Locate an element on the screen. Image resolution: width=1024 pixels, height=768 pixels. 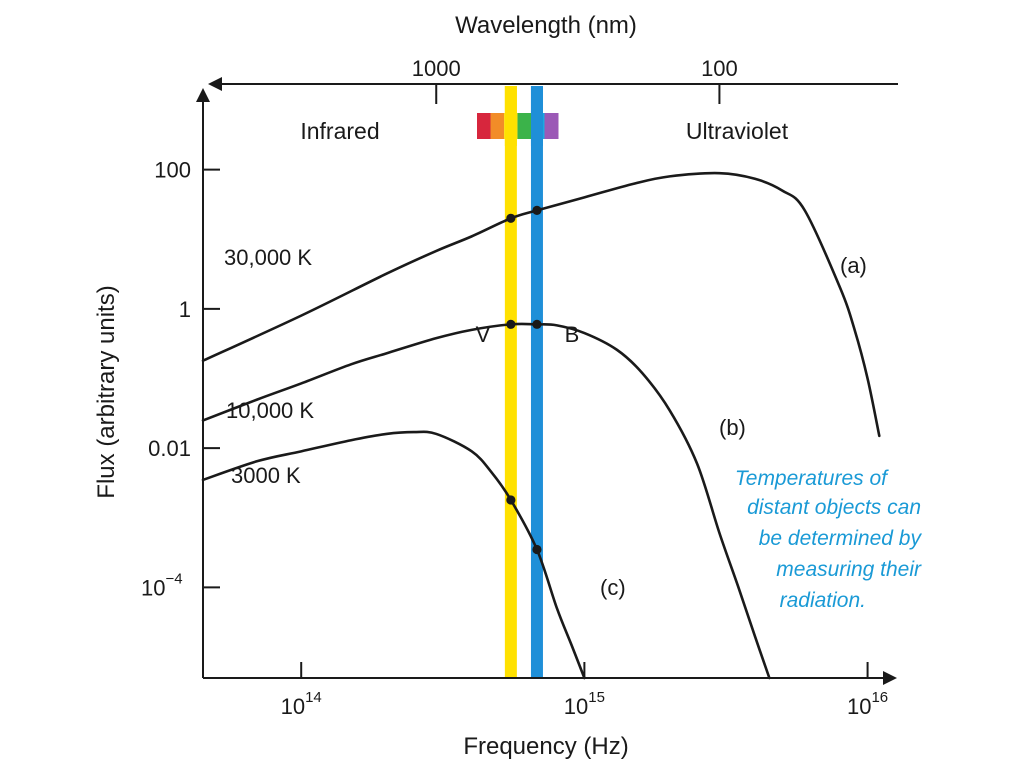
annotation-line: Temperatures of is located at coordinates (812, 478).